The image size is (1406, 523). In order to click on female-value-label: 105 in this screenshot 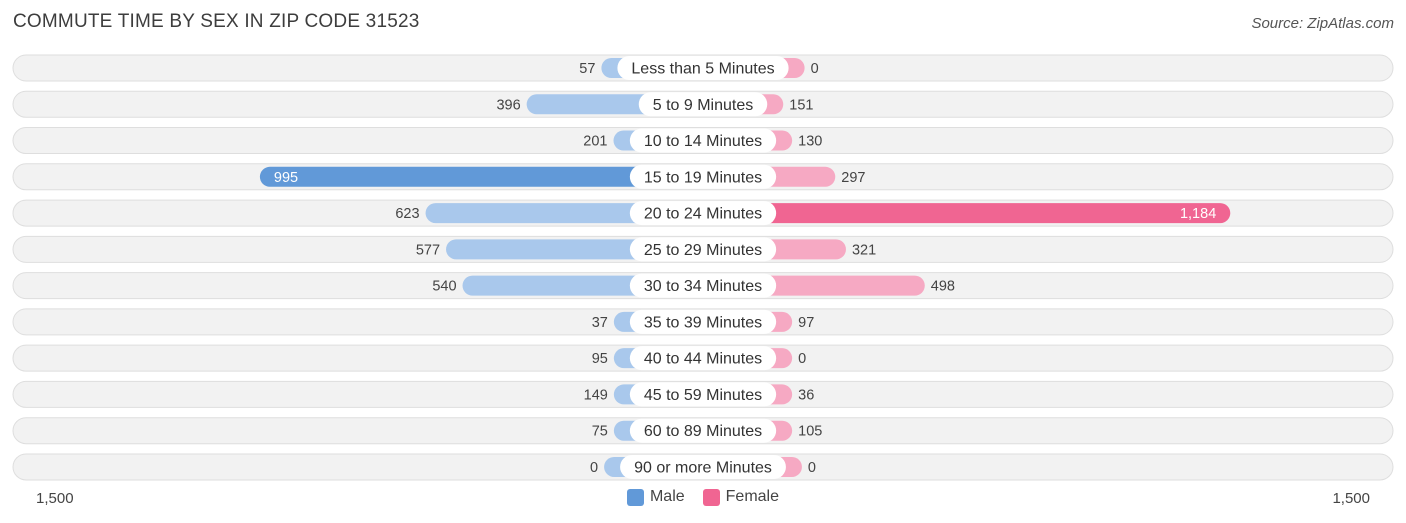, I will do `click(810, 432)`.